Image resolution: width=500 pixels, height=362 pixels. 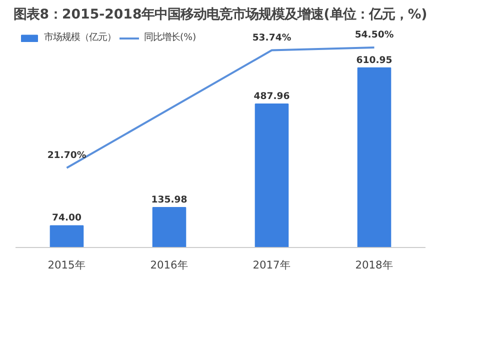 I want to click on data-label: 54.50%, so click(x=374, y=35).